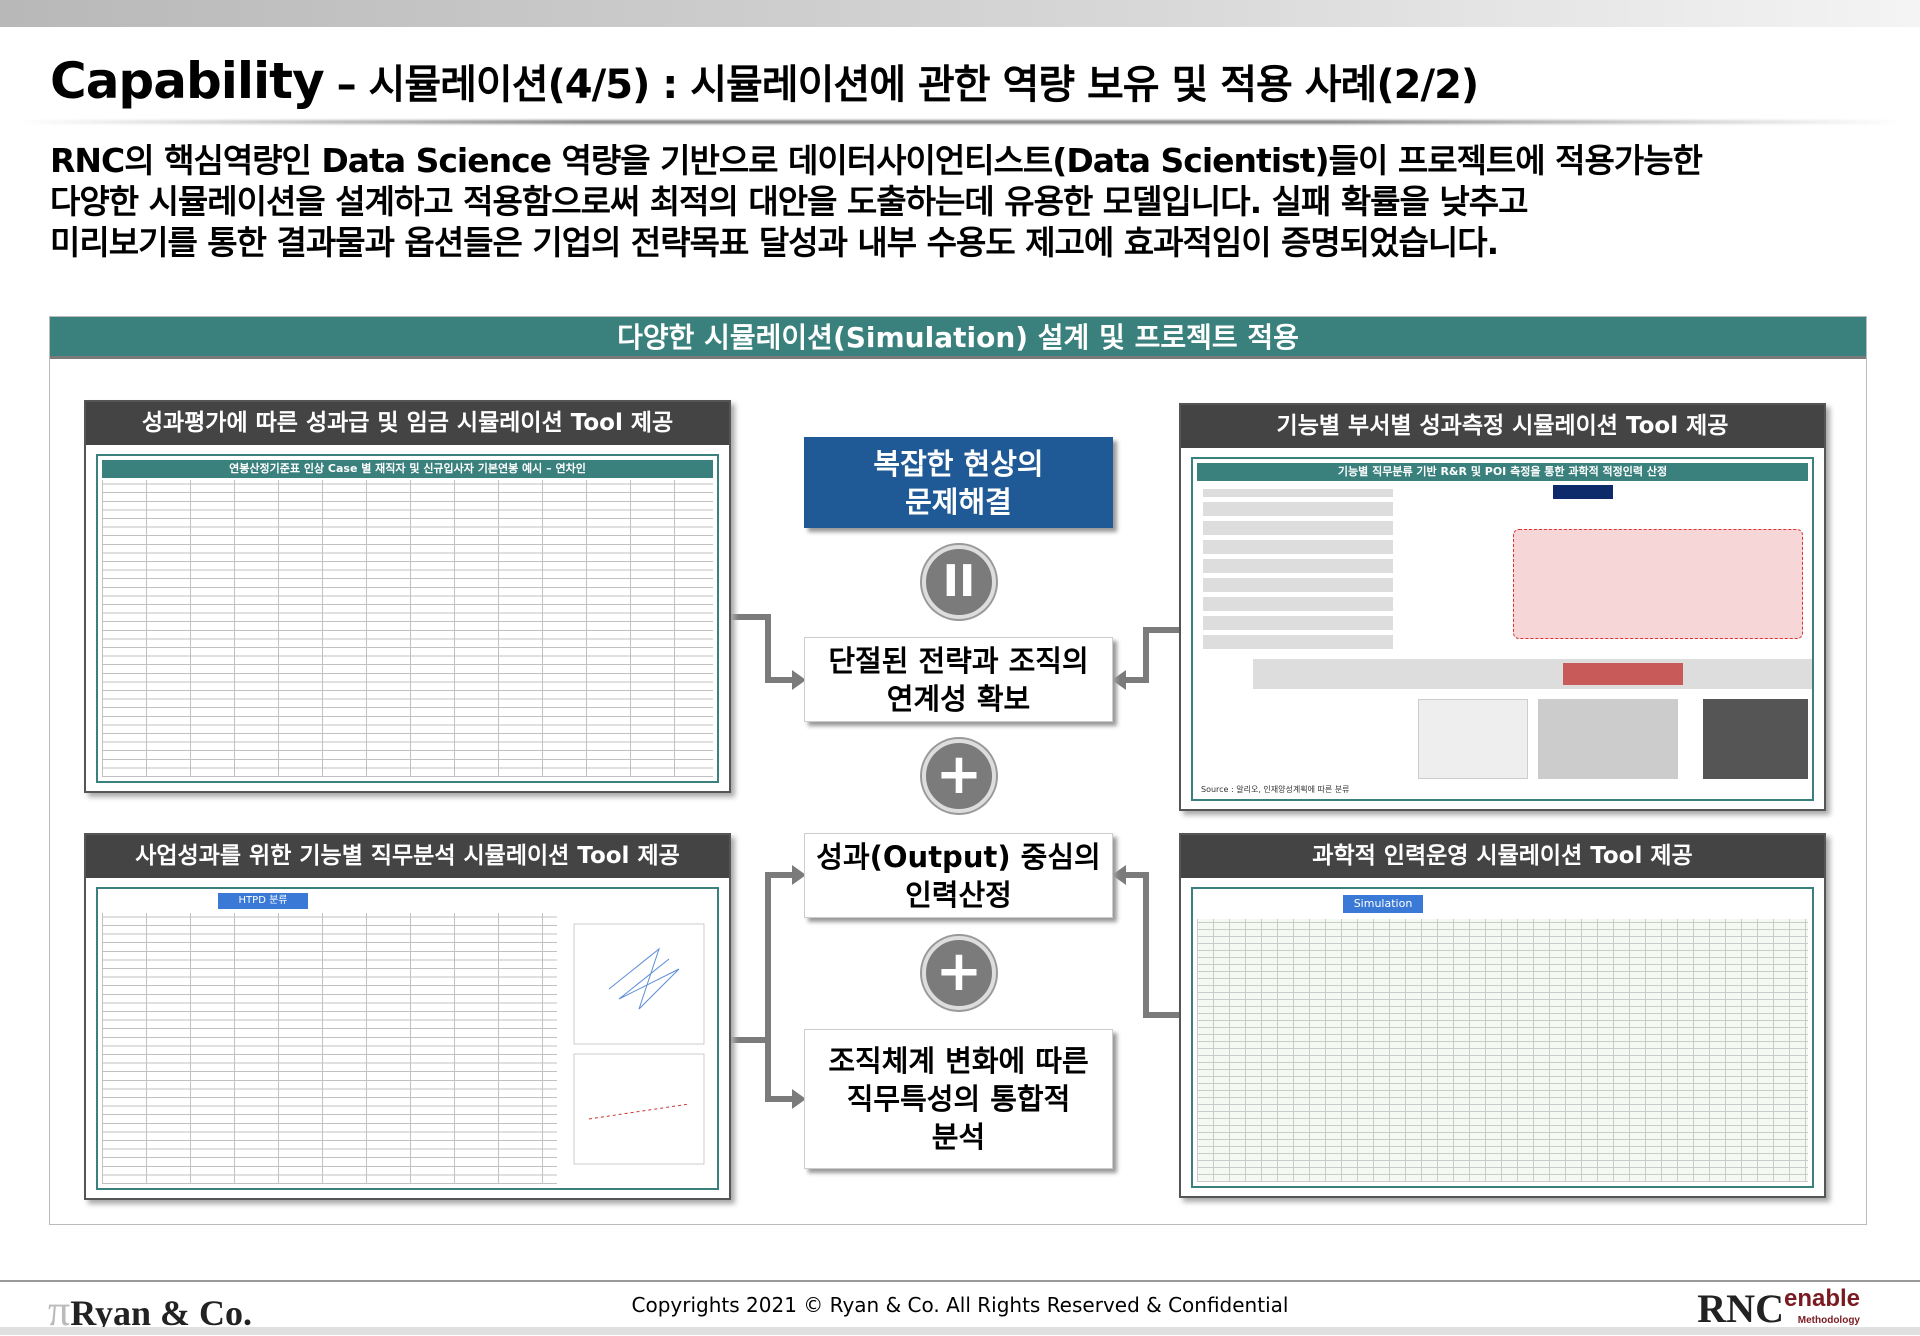  Describe the element at coordinates (1152, 655) in the screenshot. I see `connector-top-right` at that location.